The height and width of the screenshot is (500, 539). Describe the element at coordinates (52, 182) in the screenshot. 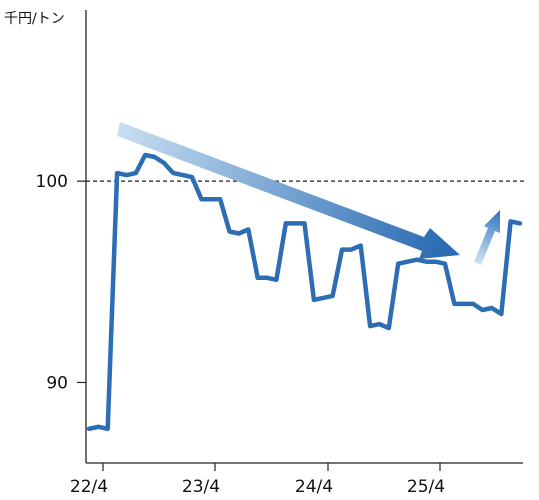

I see `y-tick-label: 100` at that location.